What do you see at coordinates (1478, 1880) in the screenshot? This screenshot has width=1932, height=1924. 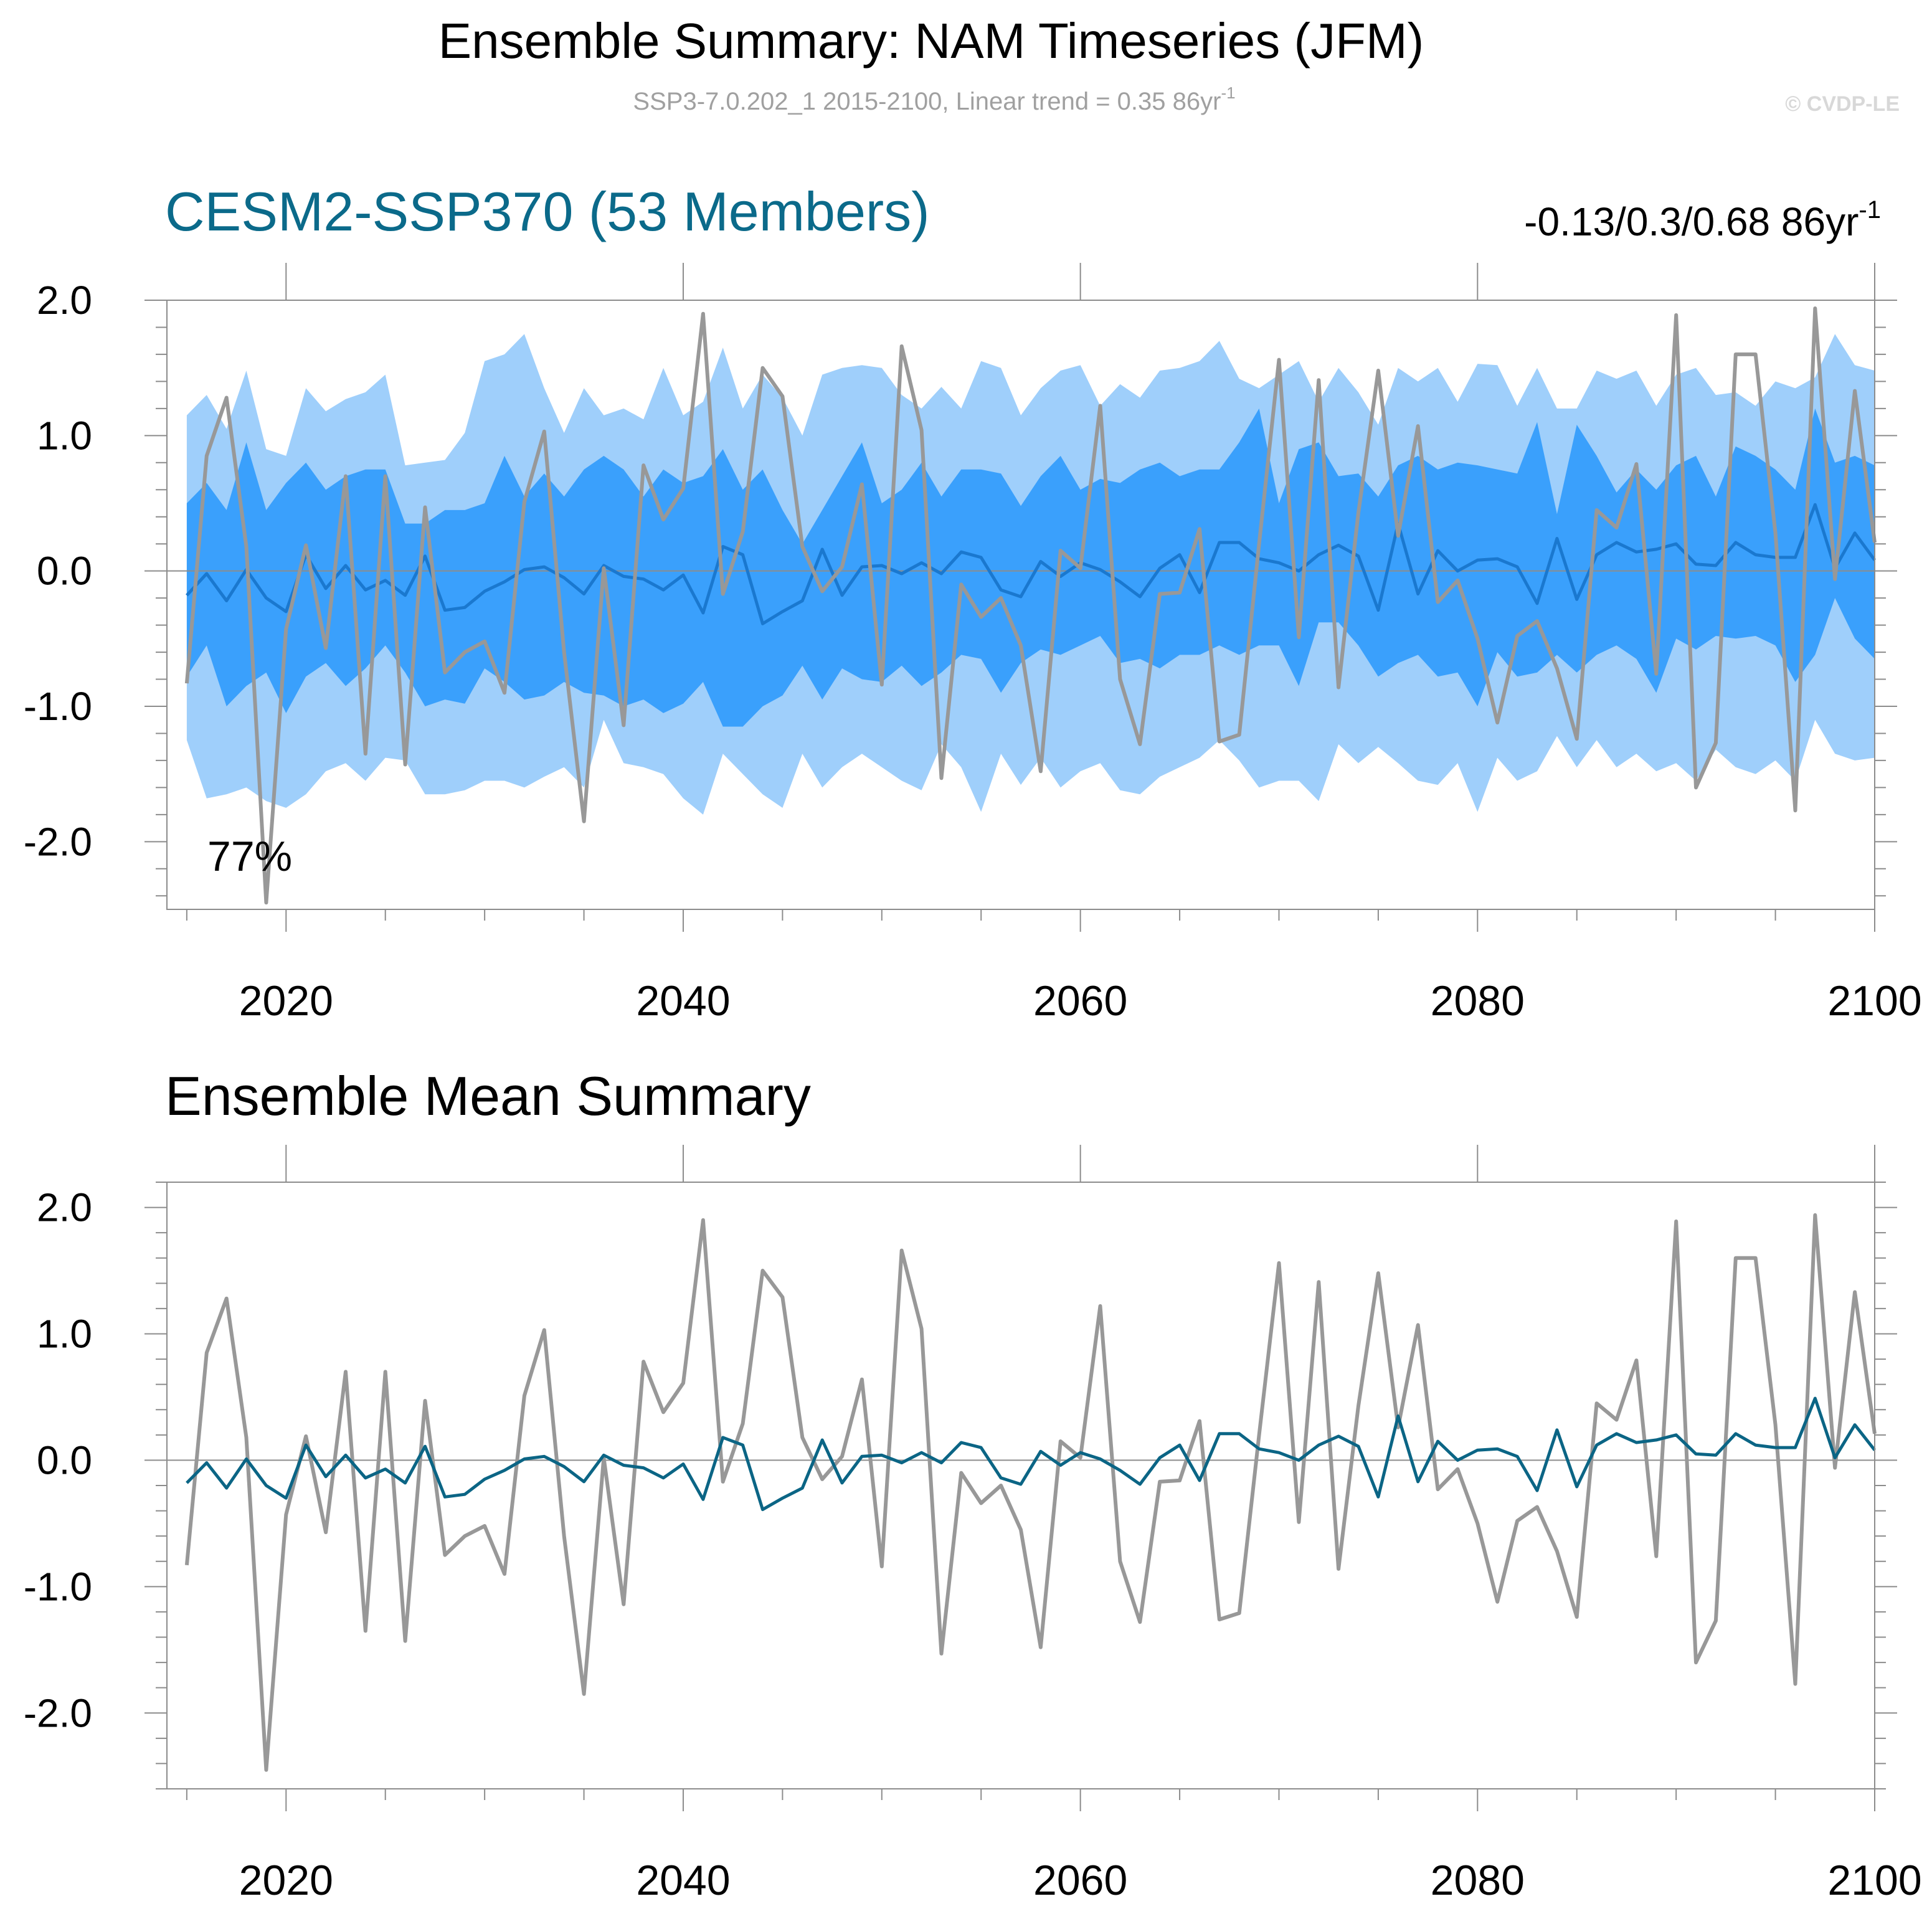 I see `bottom-x-tick-label: 2080` at bounding box center [1478, 1880].